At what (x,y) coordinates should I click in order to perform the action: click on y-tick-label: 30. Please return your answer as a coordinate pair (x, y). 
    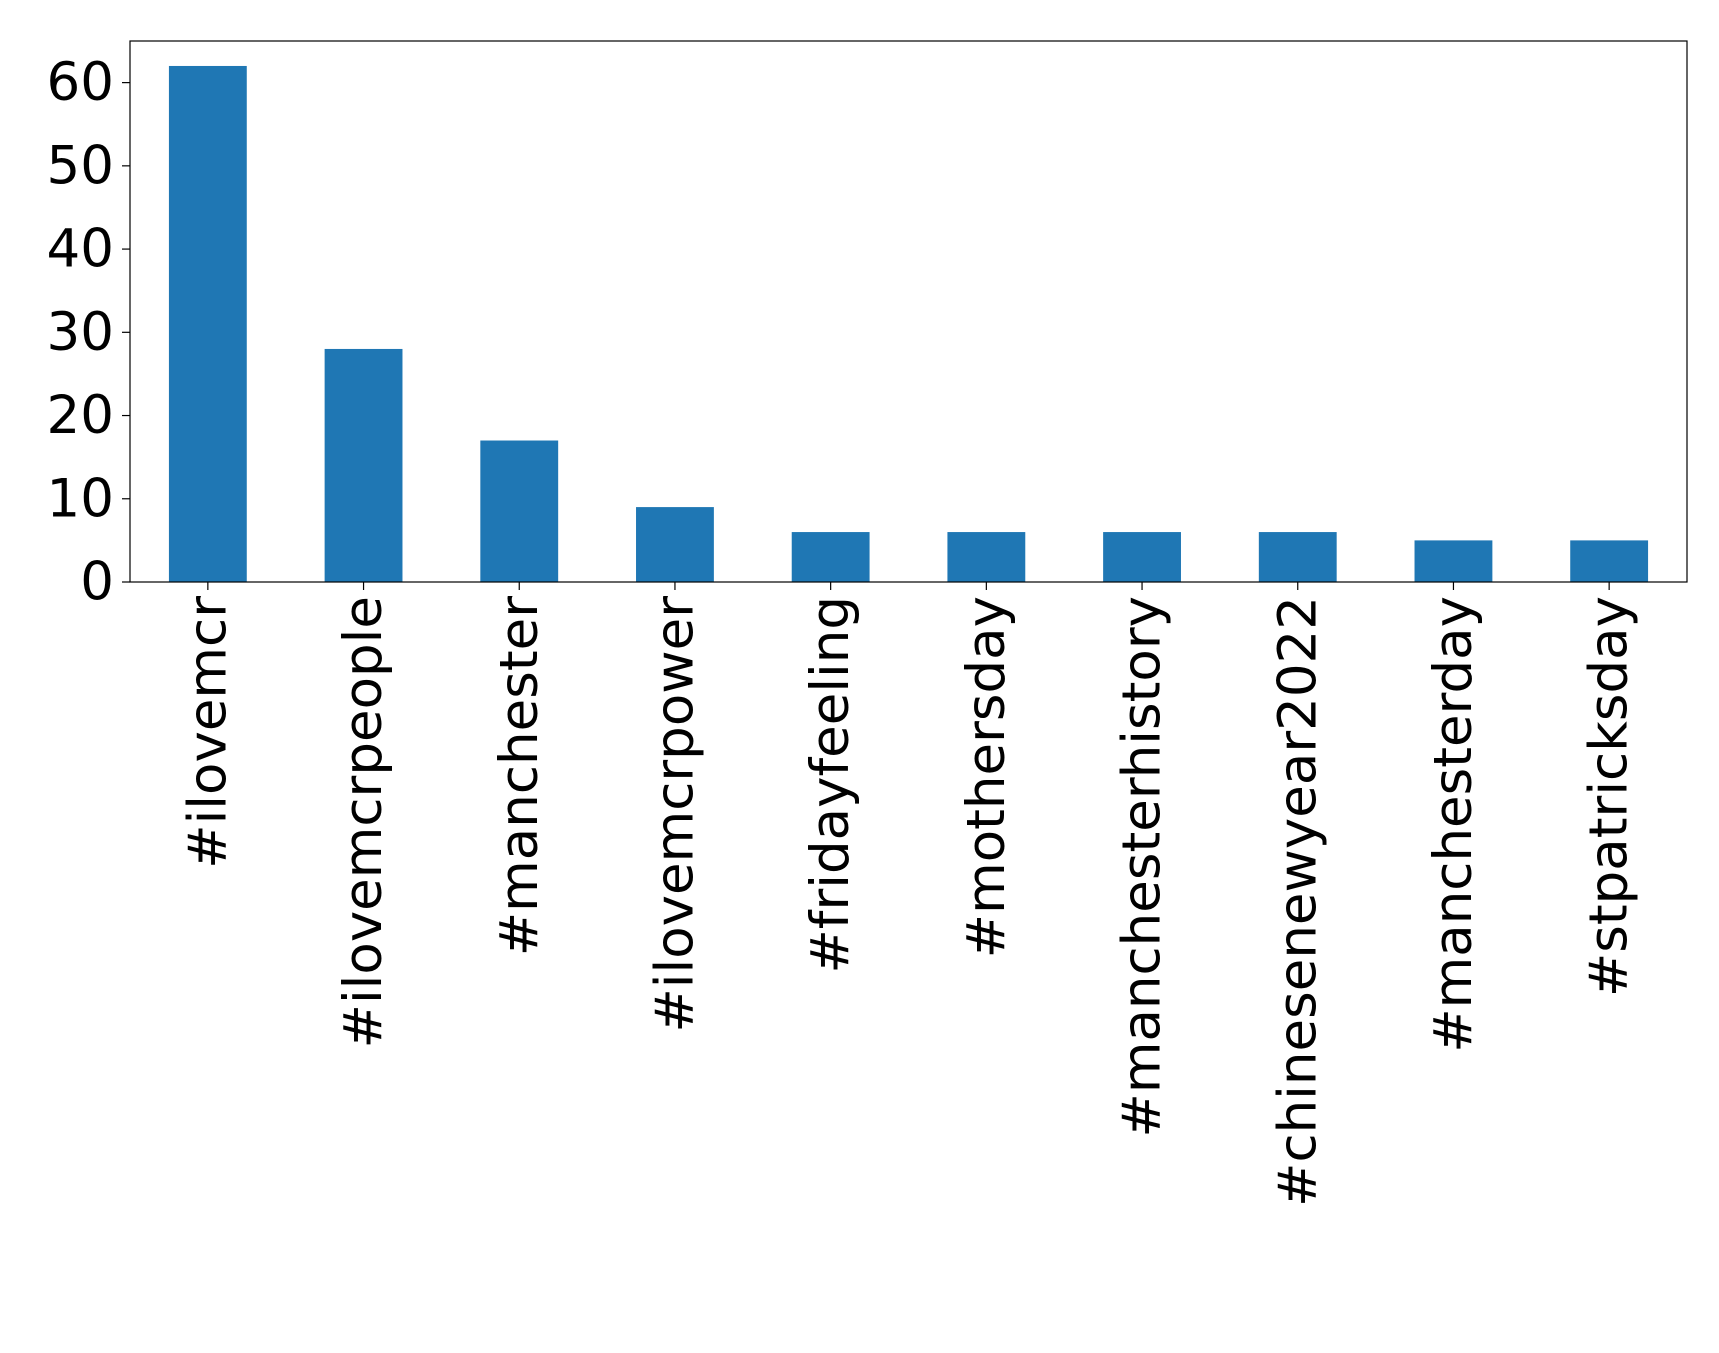
    Looking at the image, I should click on (80, 332).